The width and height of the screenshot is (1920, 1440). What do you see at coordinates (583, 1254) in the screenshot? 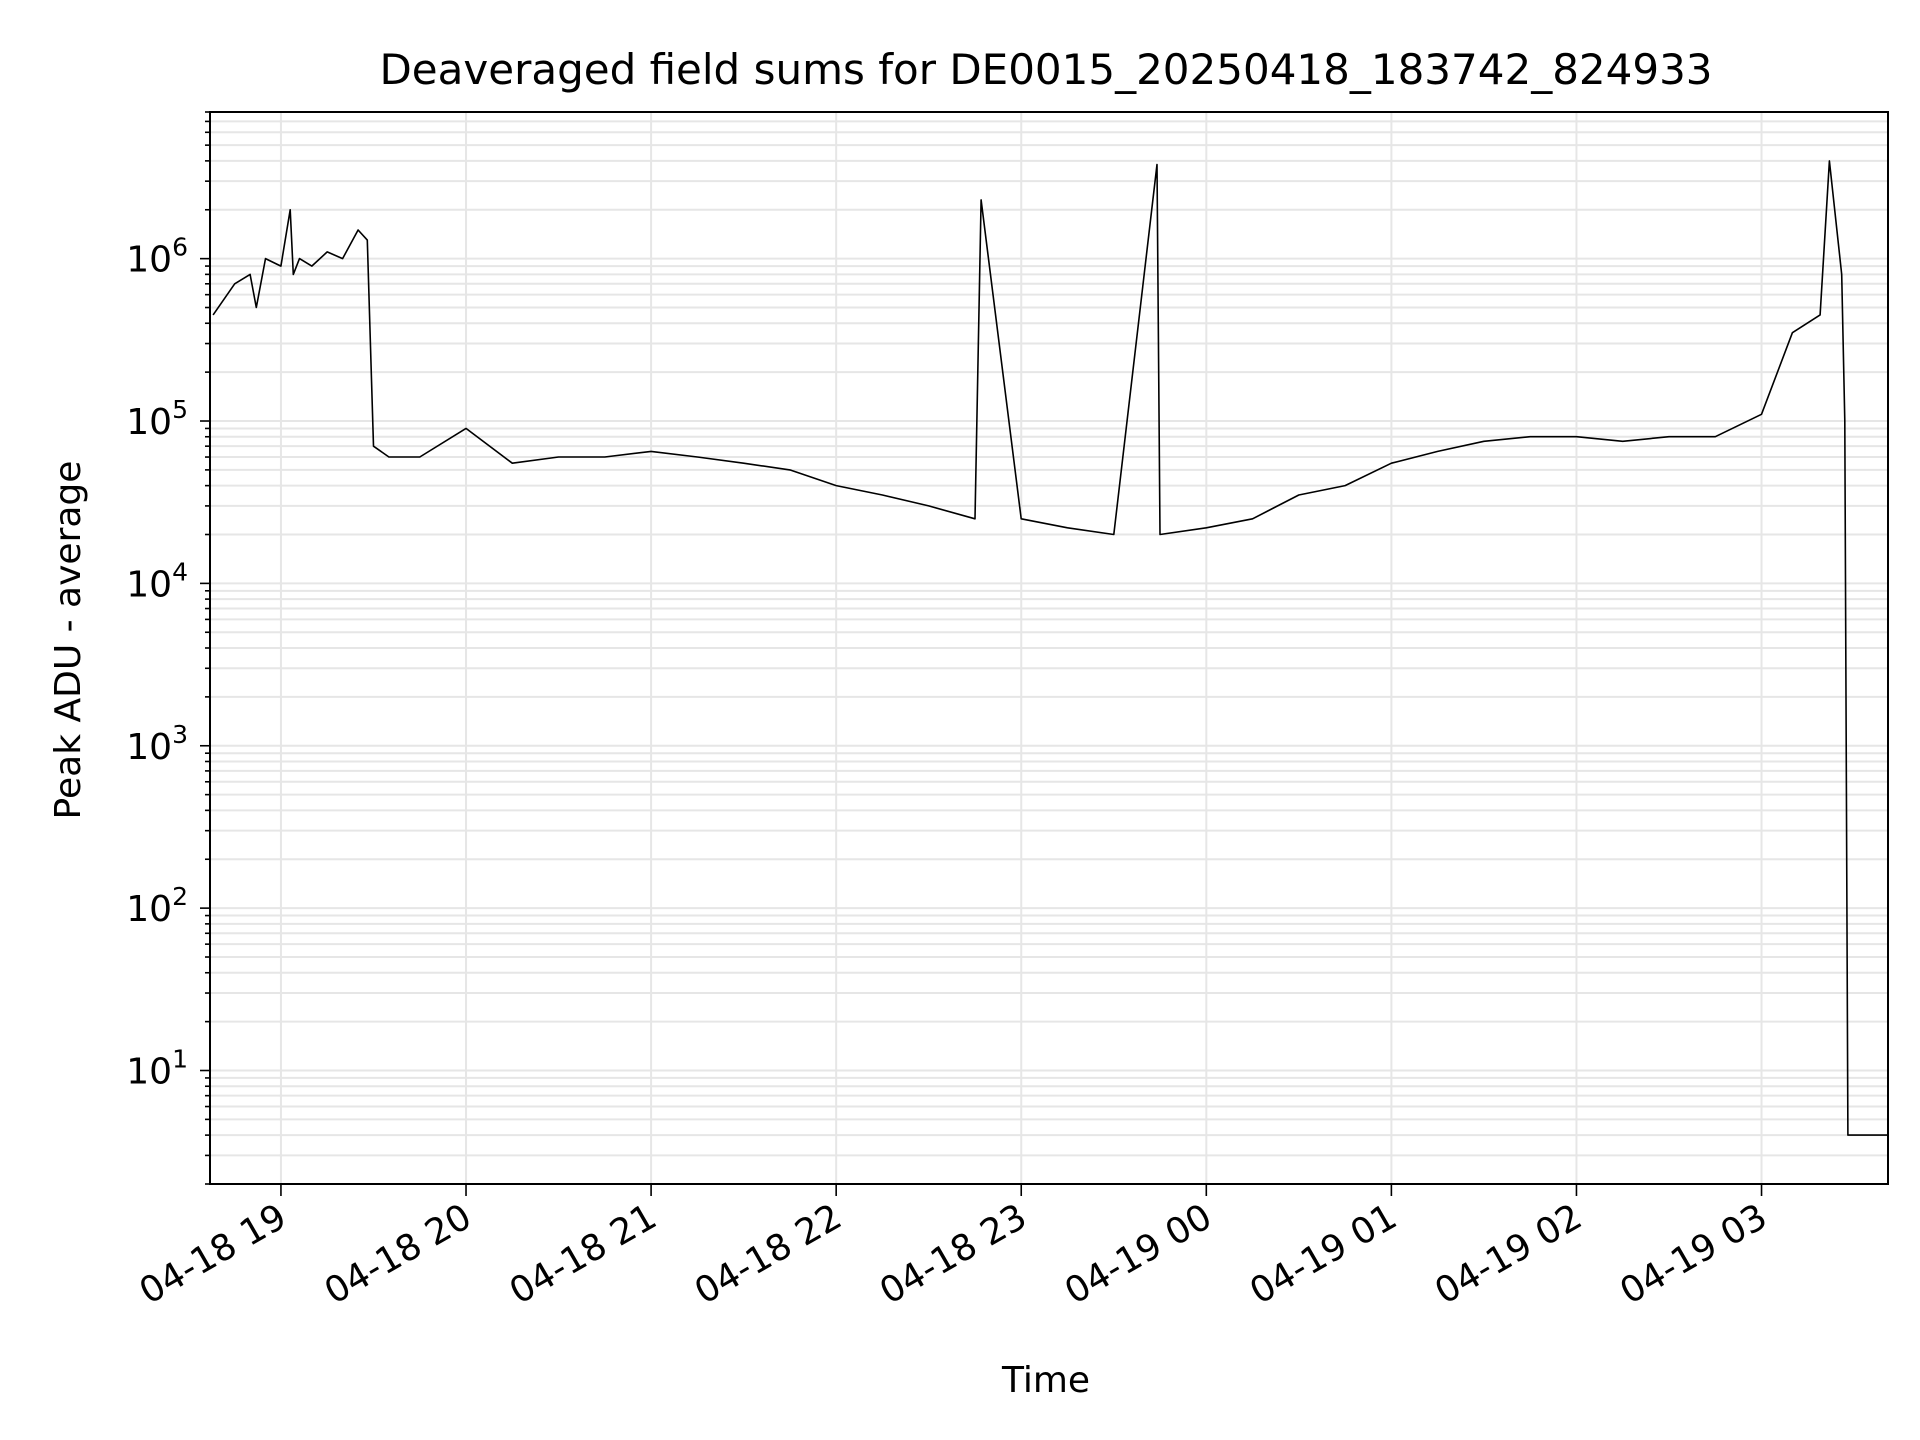
I see `x-tick-label: 04-18 21` at bounding box center [583, 1254].